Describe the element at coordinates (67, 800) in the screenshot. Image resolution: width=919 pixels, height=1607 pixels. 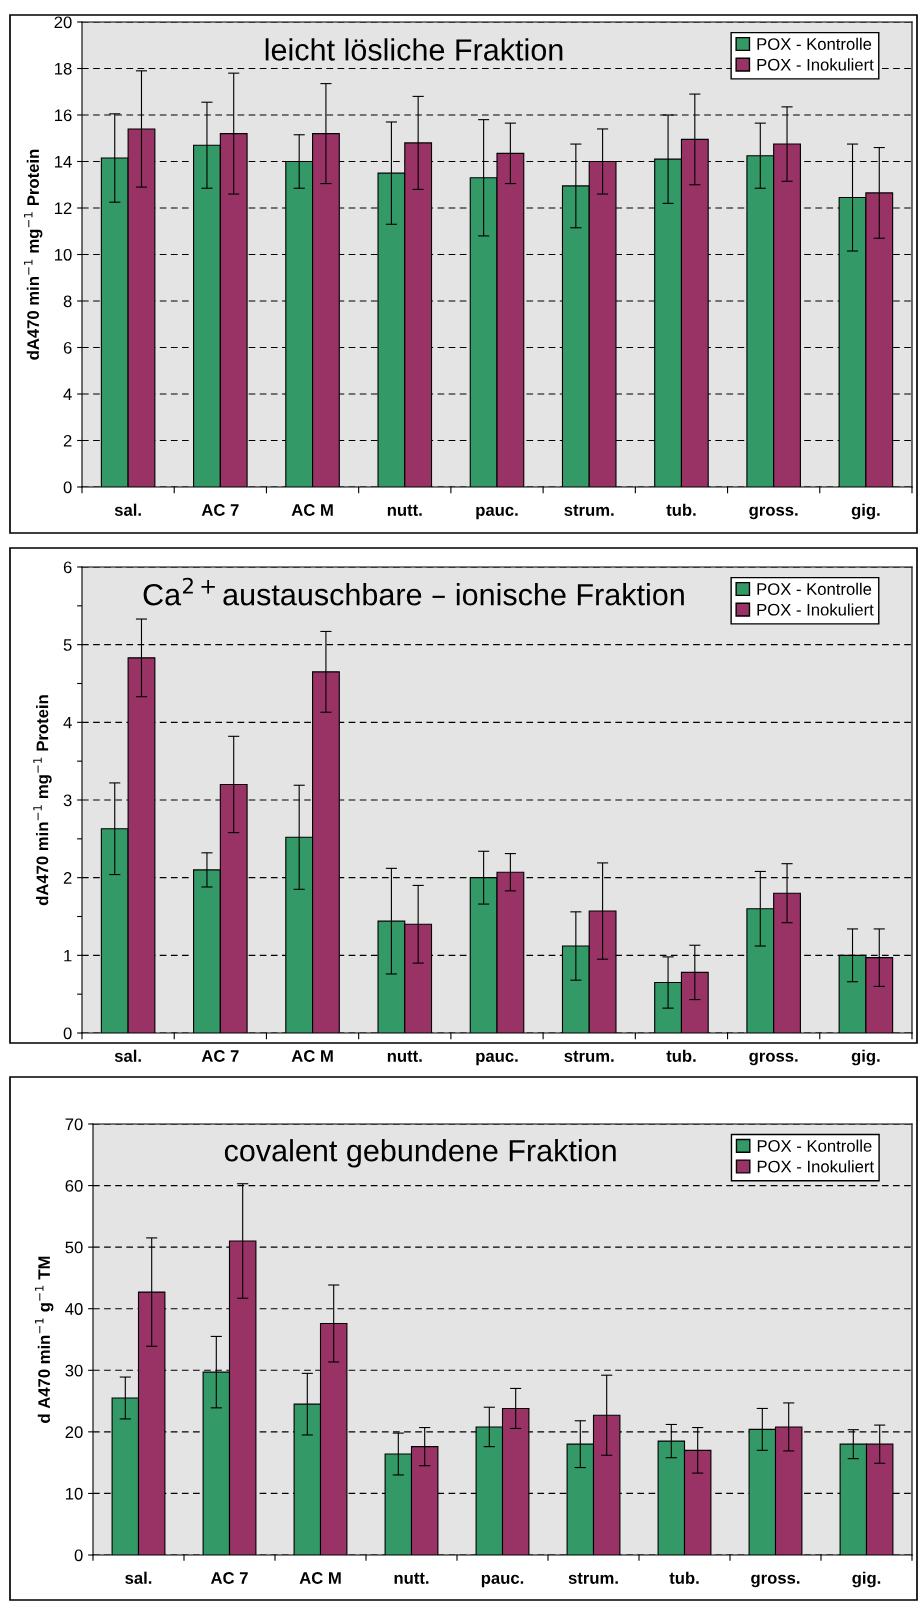
I see `y-tick-label: 3` at that location.